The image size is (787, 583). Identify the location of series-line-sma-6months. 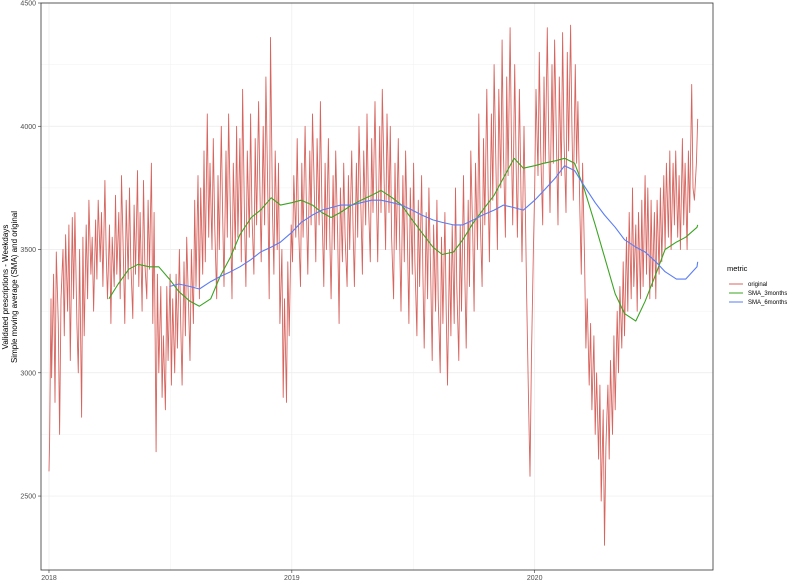
(434, 227).